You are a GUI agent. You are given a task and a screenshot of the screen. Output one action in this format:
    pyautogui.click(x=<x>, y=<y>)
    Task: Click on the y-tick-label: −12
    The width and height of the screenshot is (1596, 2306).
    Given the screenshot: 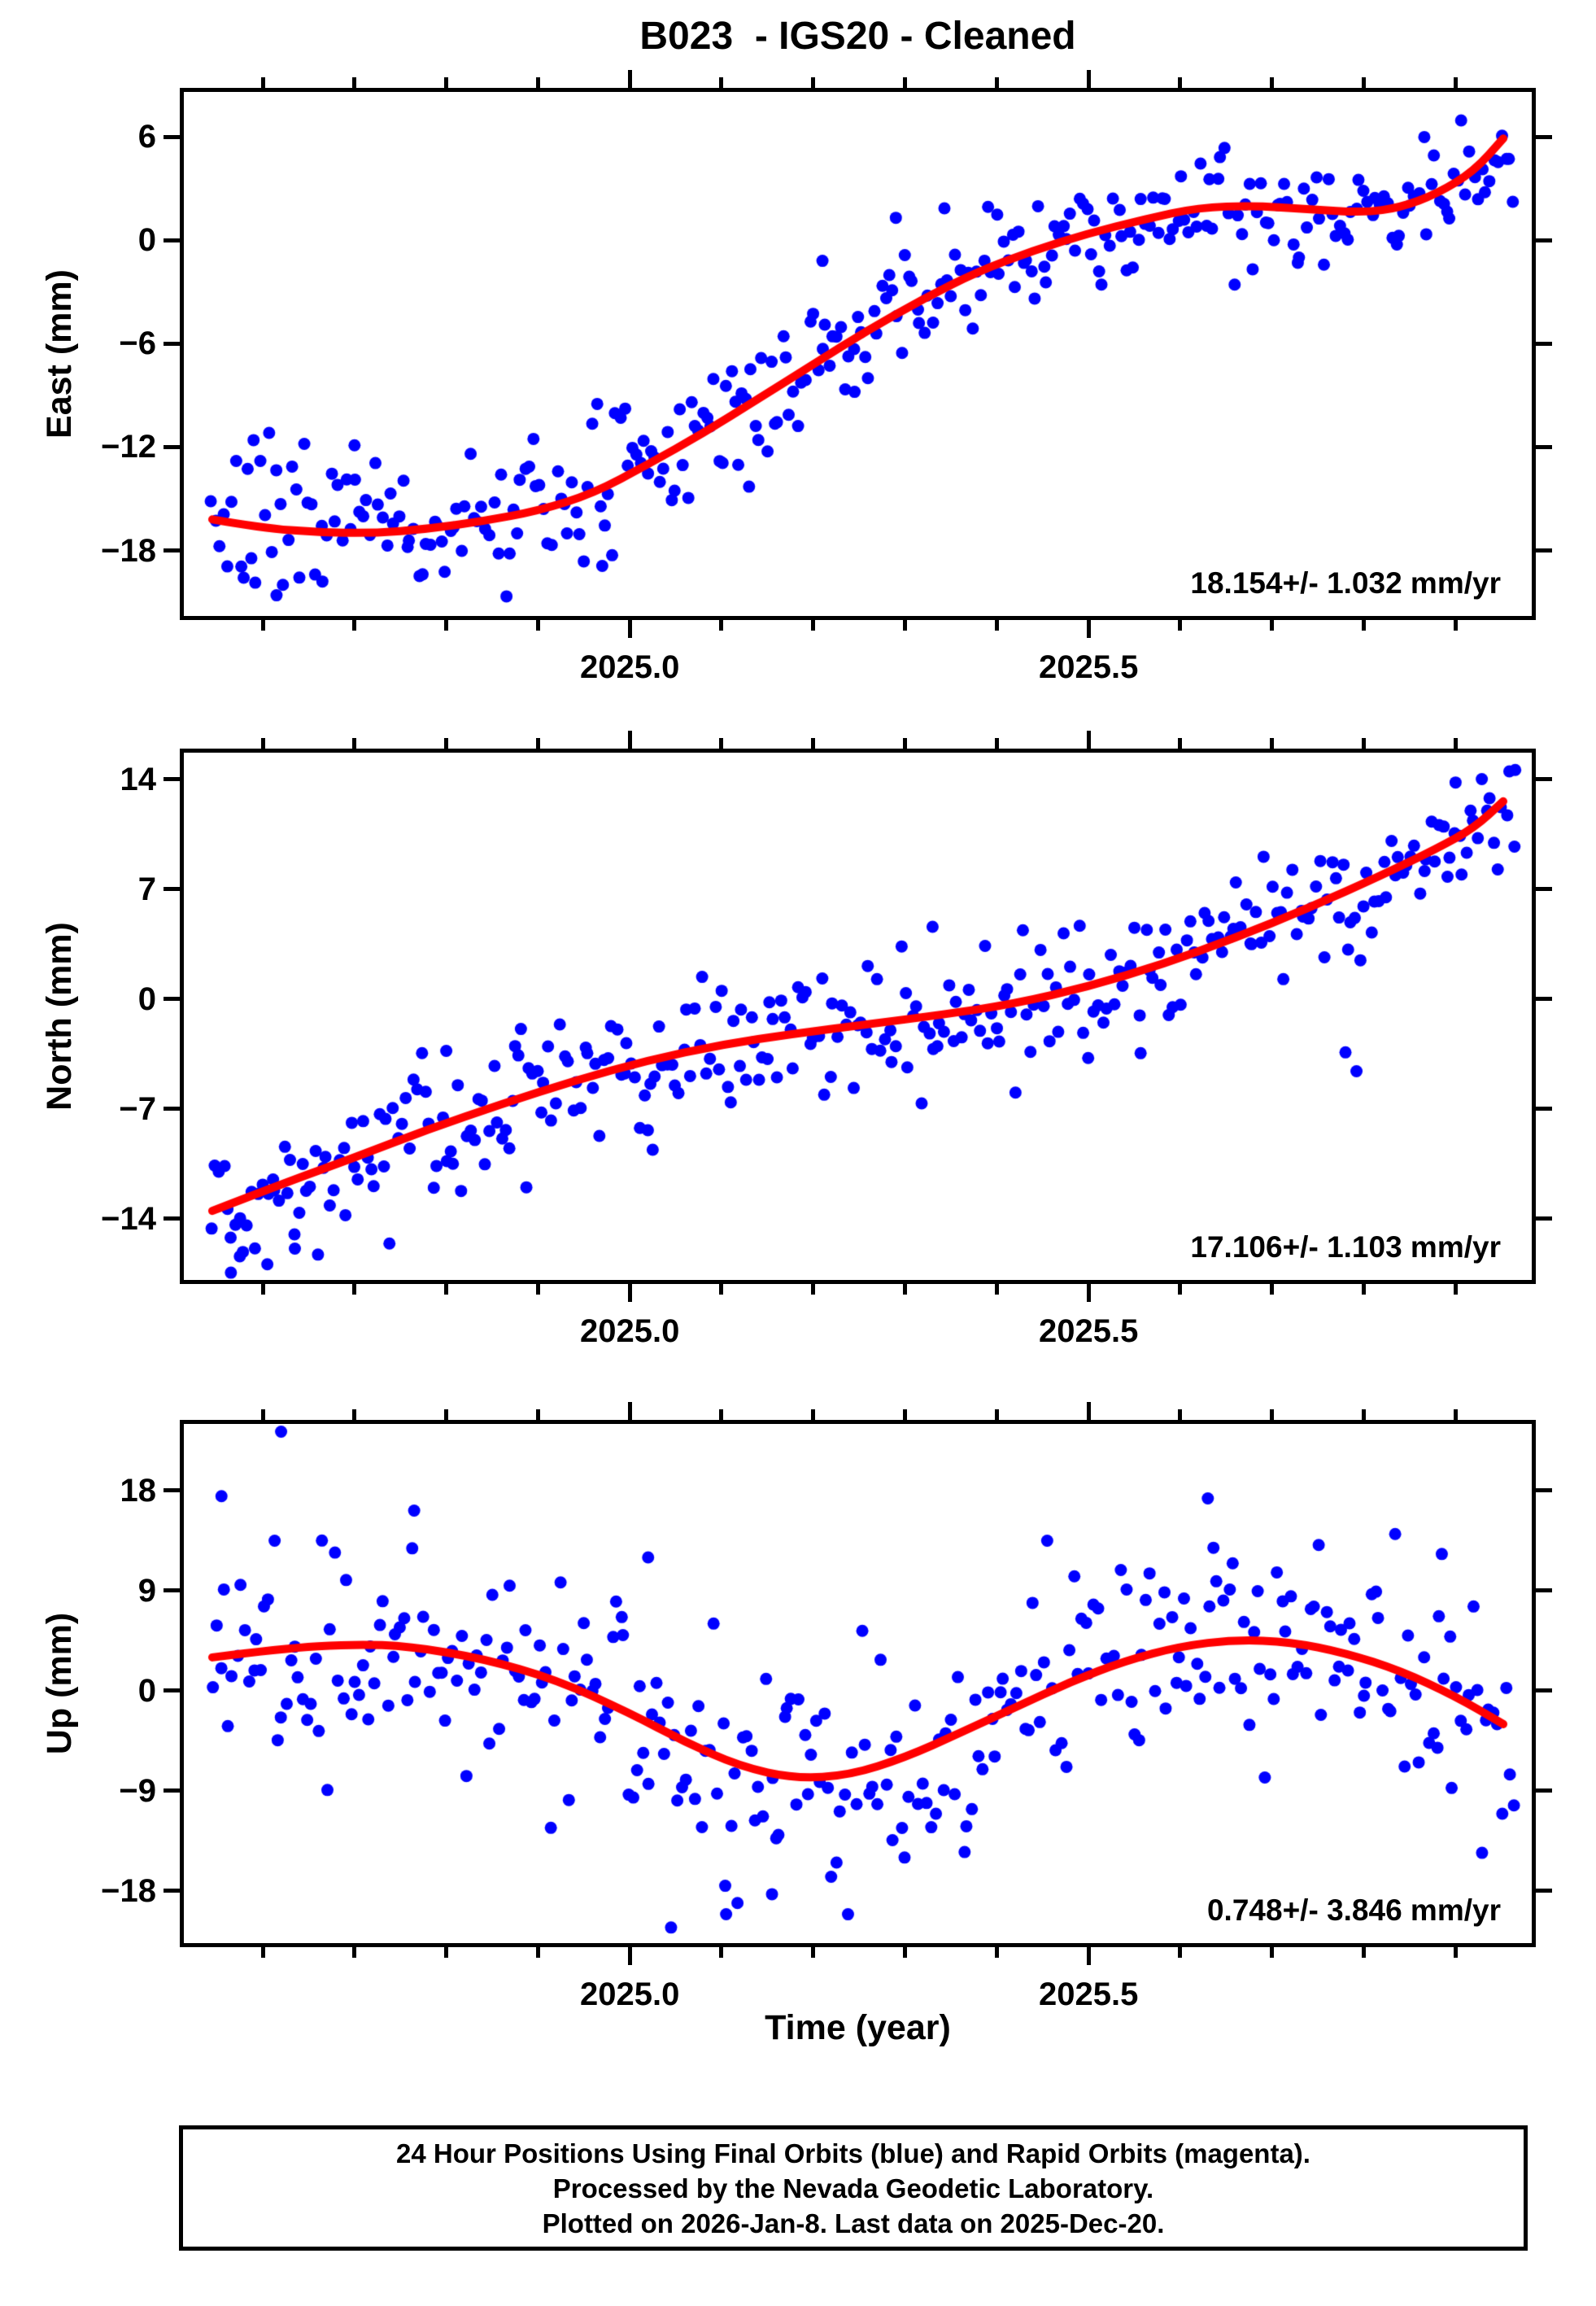 What is the action you would take?
    pyautogui.click(x=128, y=447)
    